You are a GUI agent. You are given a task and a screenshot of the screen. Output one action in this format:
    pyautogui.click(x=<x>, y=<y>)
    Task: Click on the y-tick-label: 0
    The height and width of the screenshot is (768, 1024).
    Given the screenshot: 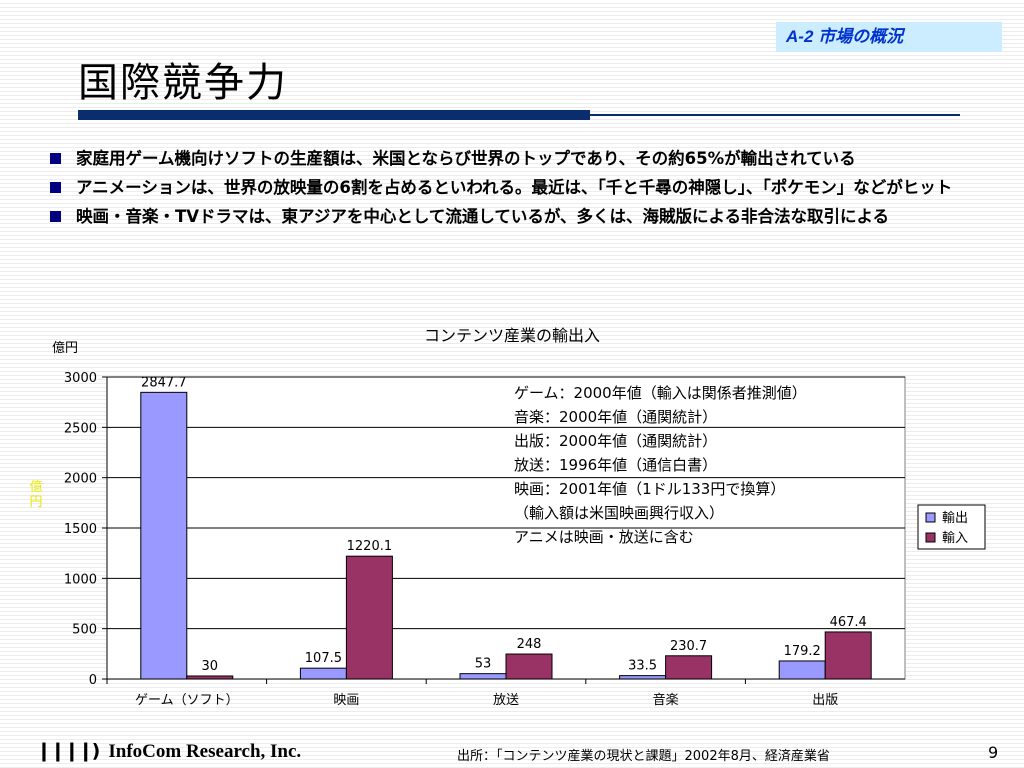 What is the action you would take?
    pyautogui.click(x=93, y=680)
    